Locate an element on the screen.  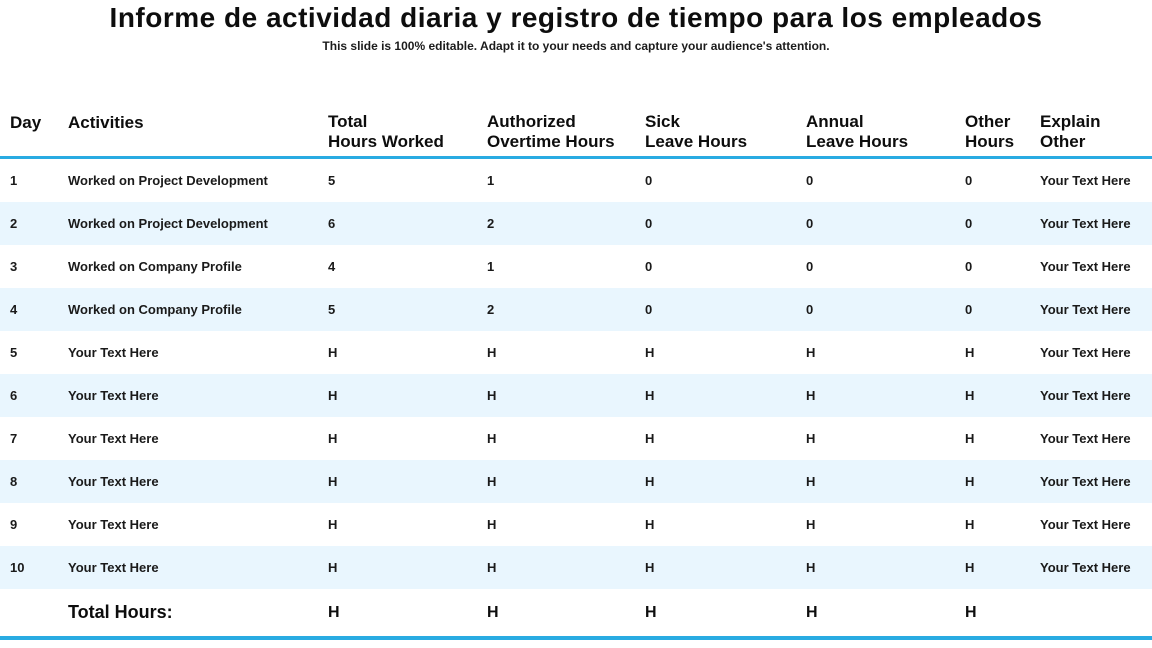
column-header-annual-leave: Annual Leave Hours is located at coordinates (857, 131).